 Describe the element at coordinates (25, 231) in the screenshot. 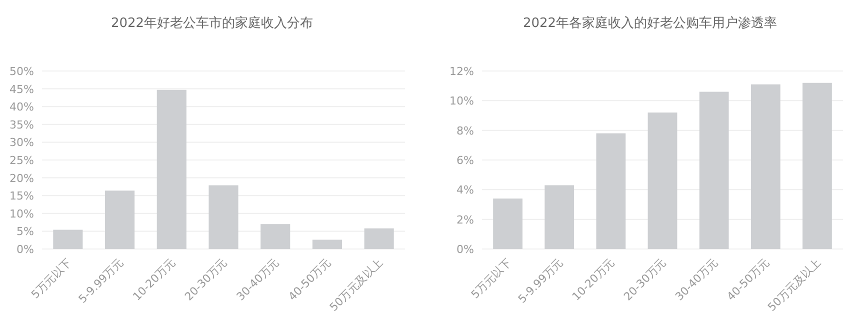

I see `y-tick-label: 5%` at that location.